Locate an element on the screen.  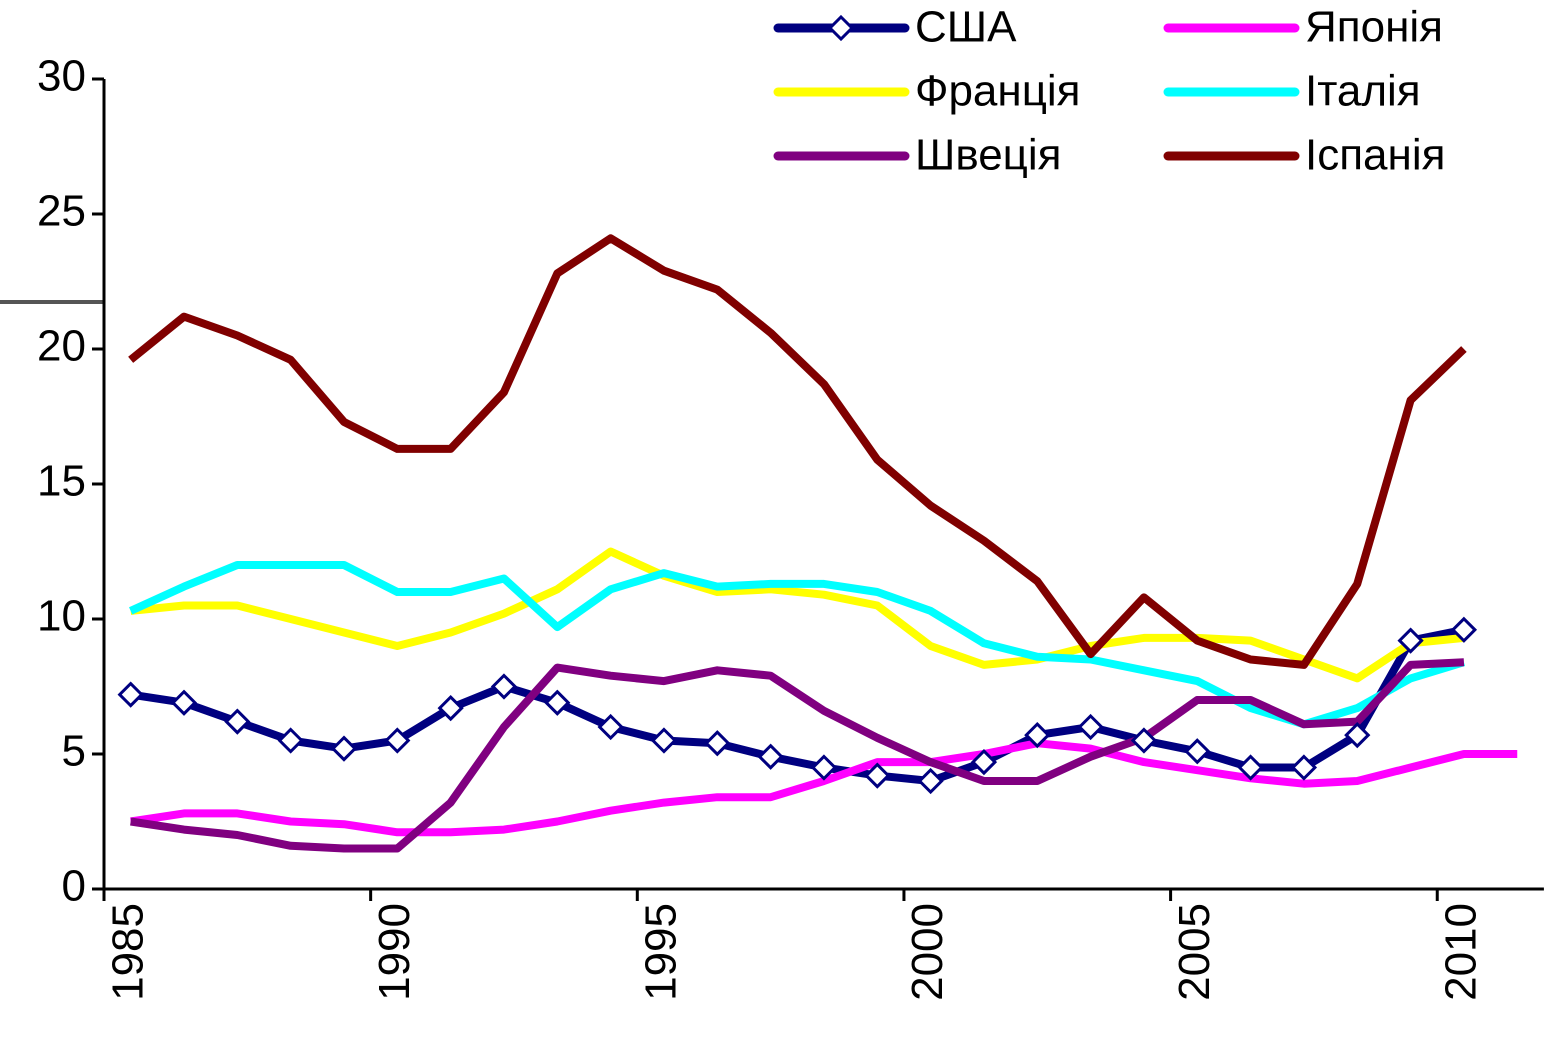
x-tick-label: 1995 is located at coordinates (661, 952).